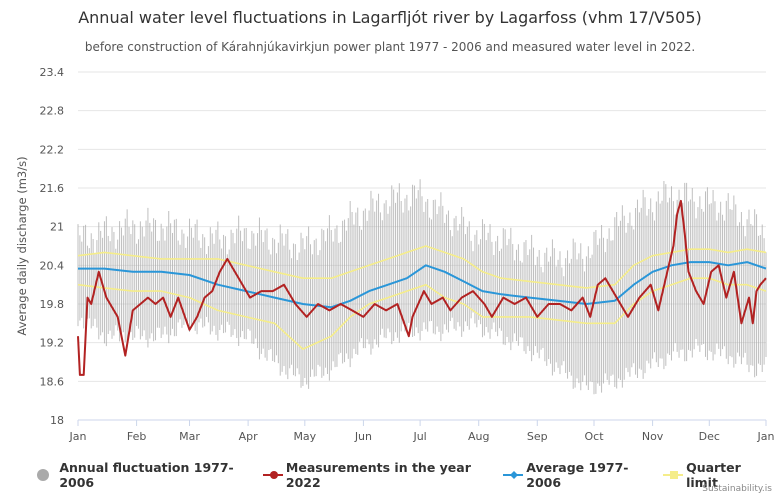 The image size is (780, 500). What do you see at coordinates (52, 149) in the screenshot?
I see `y-tick-label: 22.2` at bounding box center [52, 149].